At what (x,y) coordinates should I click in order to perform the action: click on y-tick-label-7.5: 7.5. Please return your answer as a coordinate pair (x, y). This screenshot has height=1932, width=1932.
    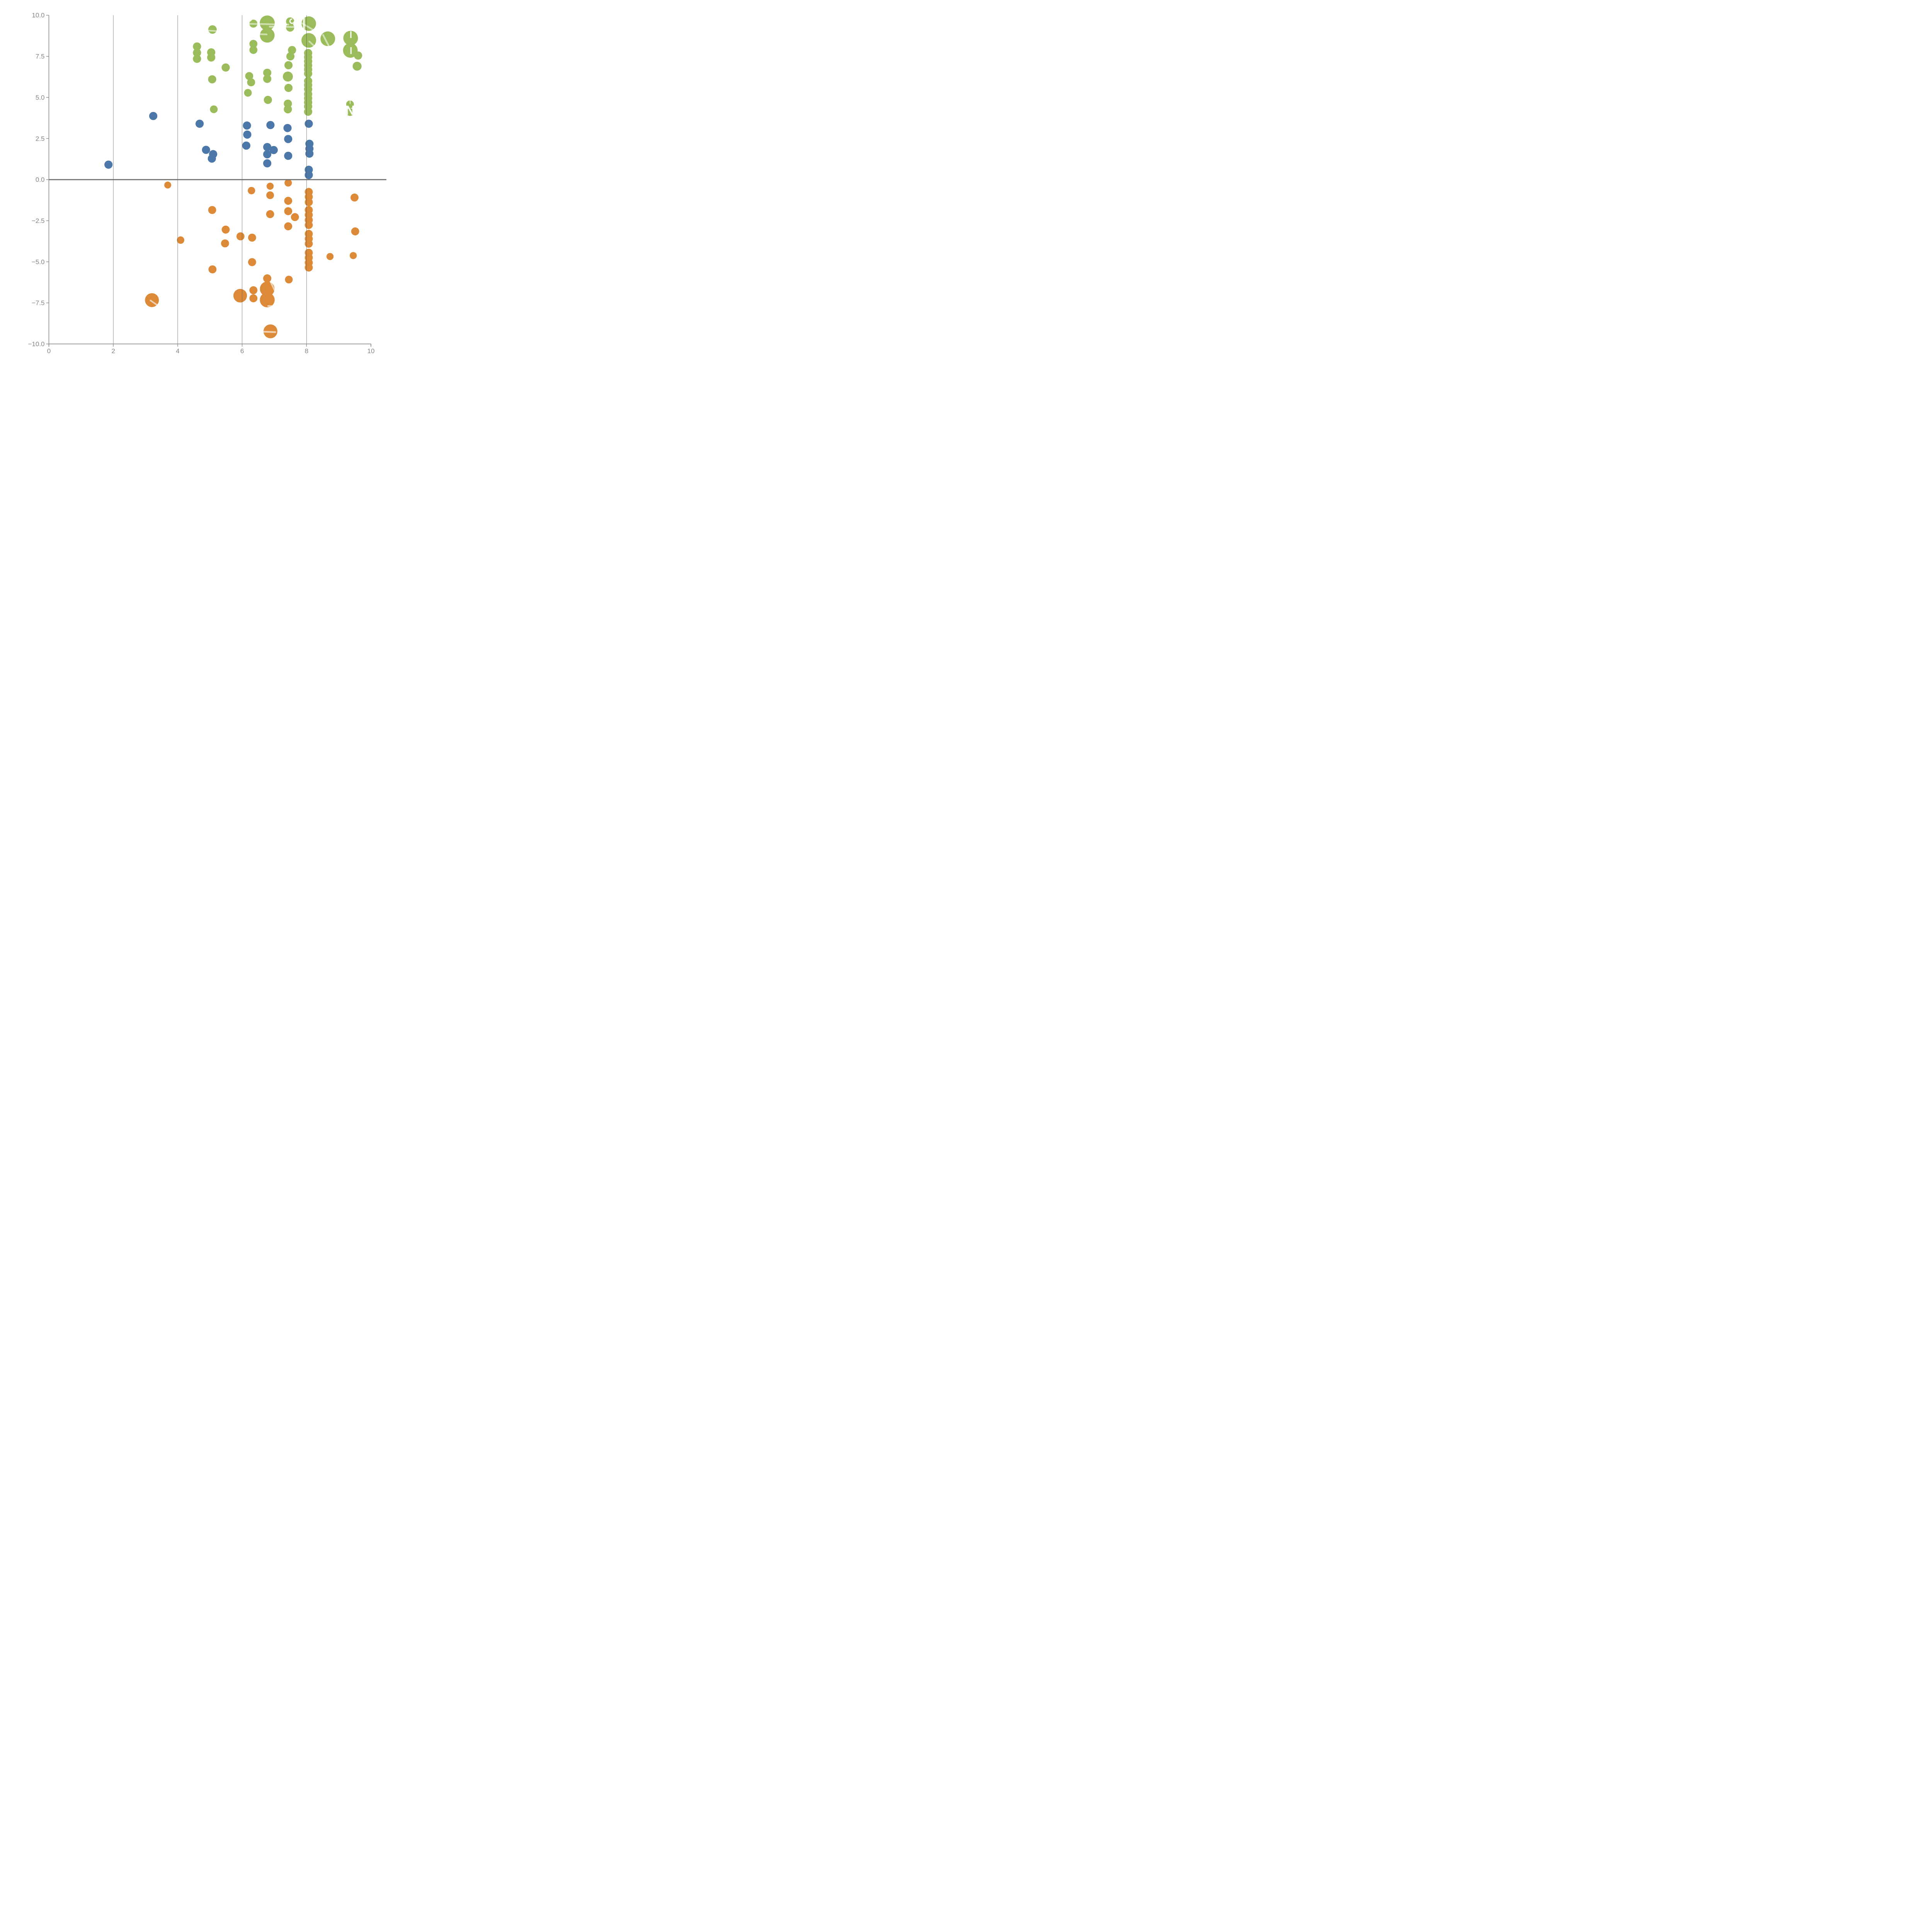
    Looking at the image, I should click on (41, 57).